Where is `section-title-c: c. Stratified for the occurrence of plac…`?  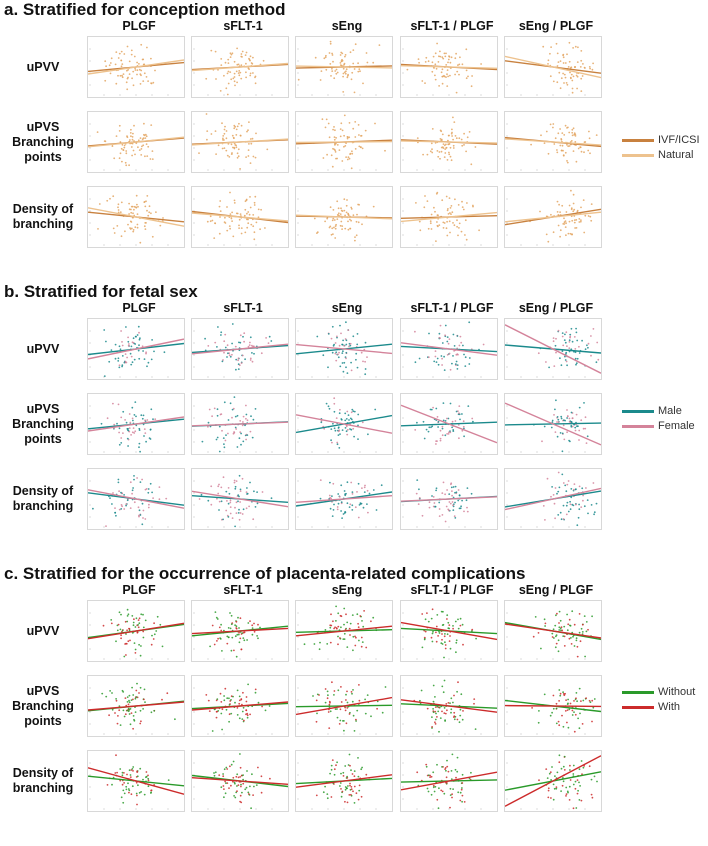
section-title-c: c. Stratified for the occurrence of plac… is located at coordinates (265, 573).